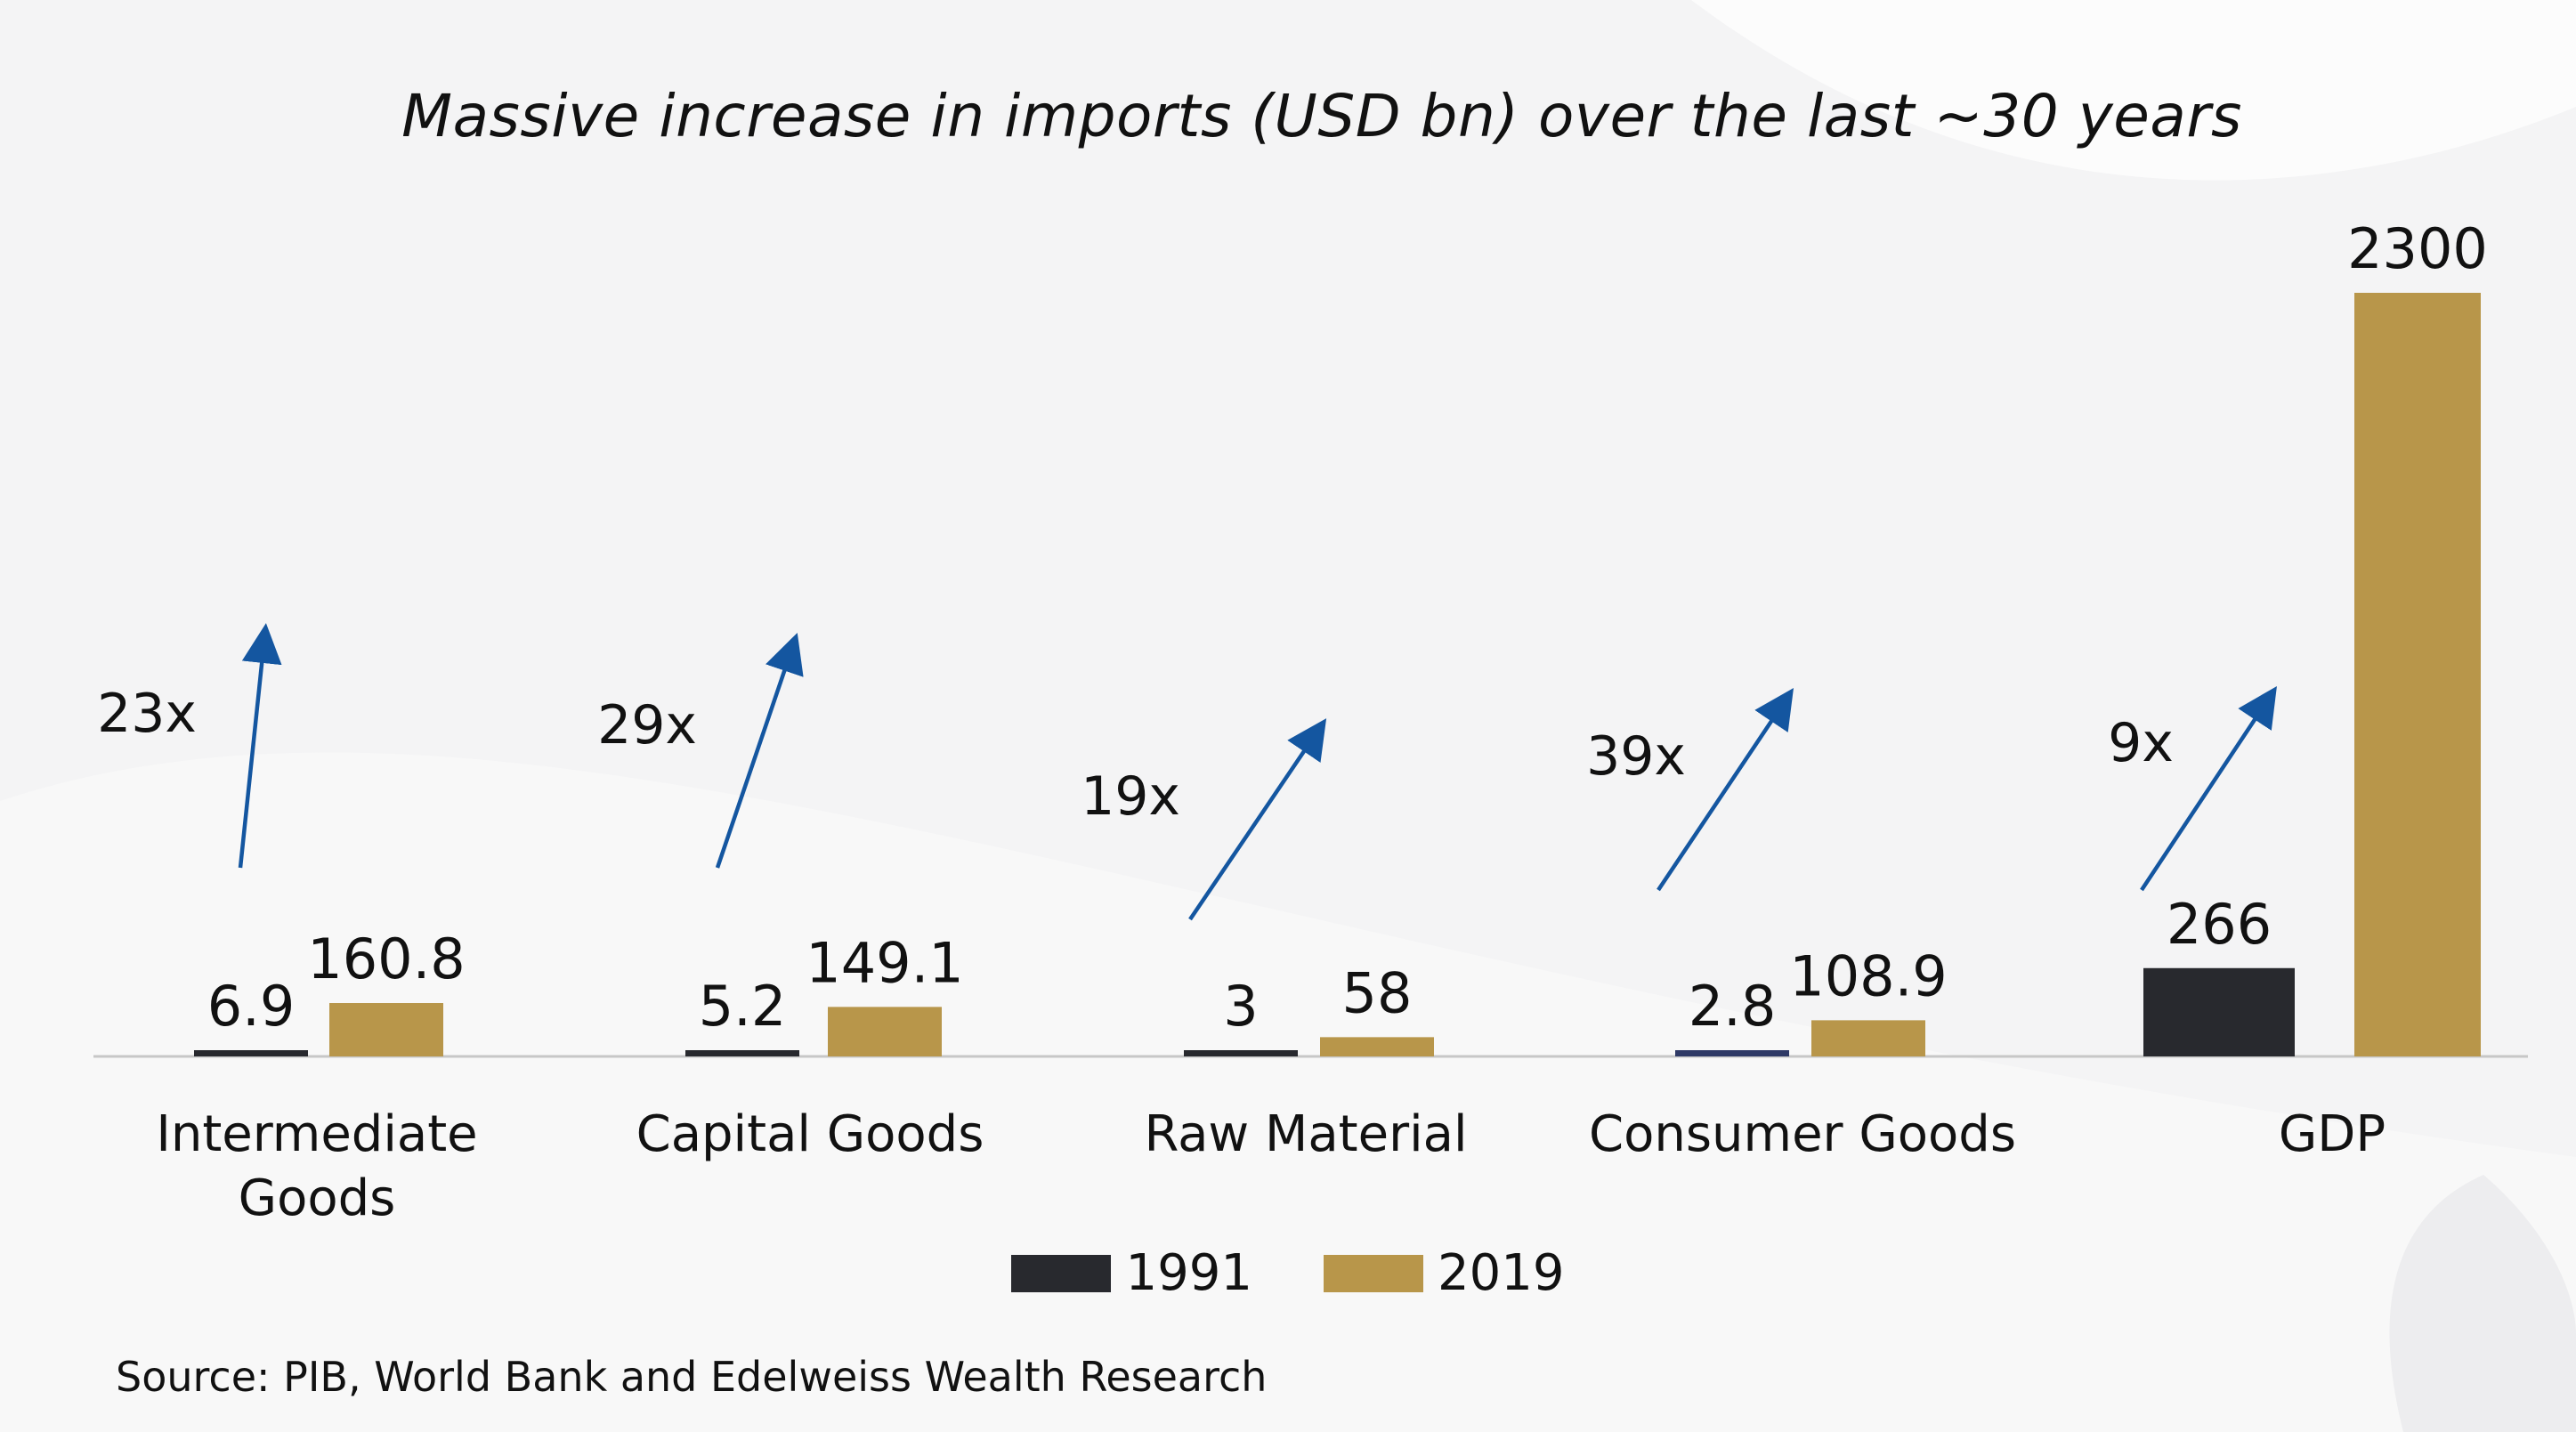  I want to click on data-label-2019-0: 160.8, so click(386, 958).